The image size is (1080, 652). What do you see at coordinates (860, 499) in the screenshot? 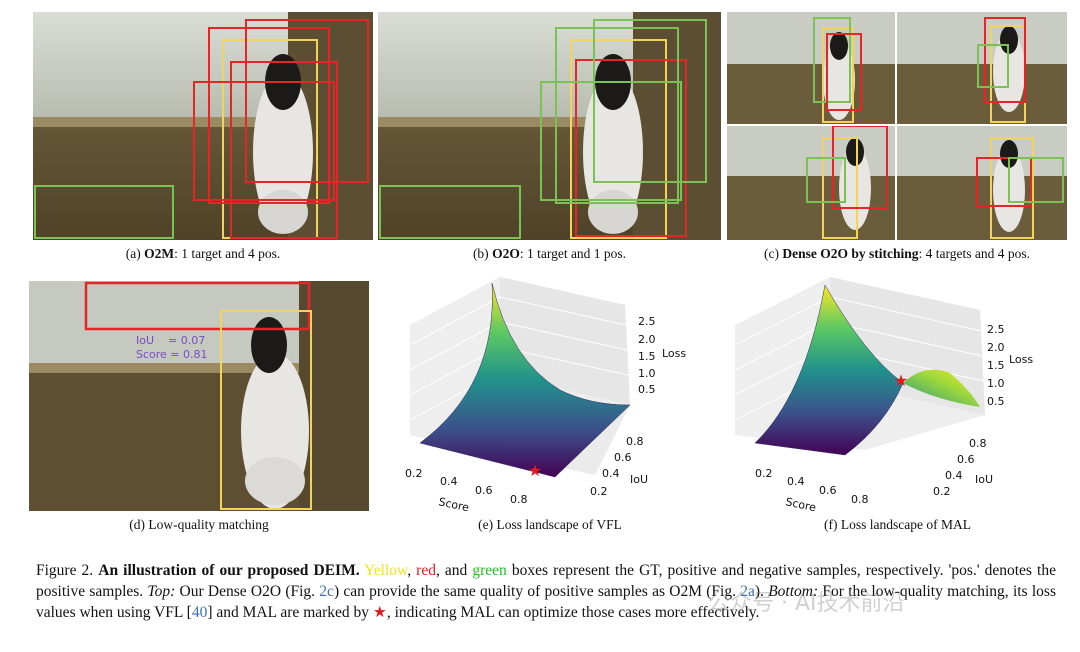
I see `mal-x-tick: 0.8` at bounding box center [860, 499].